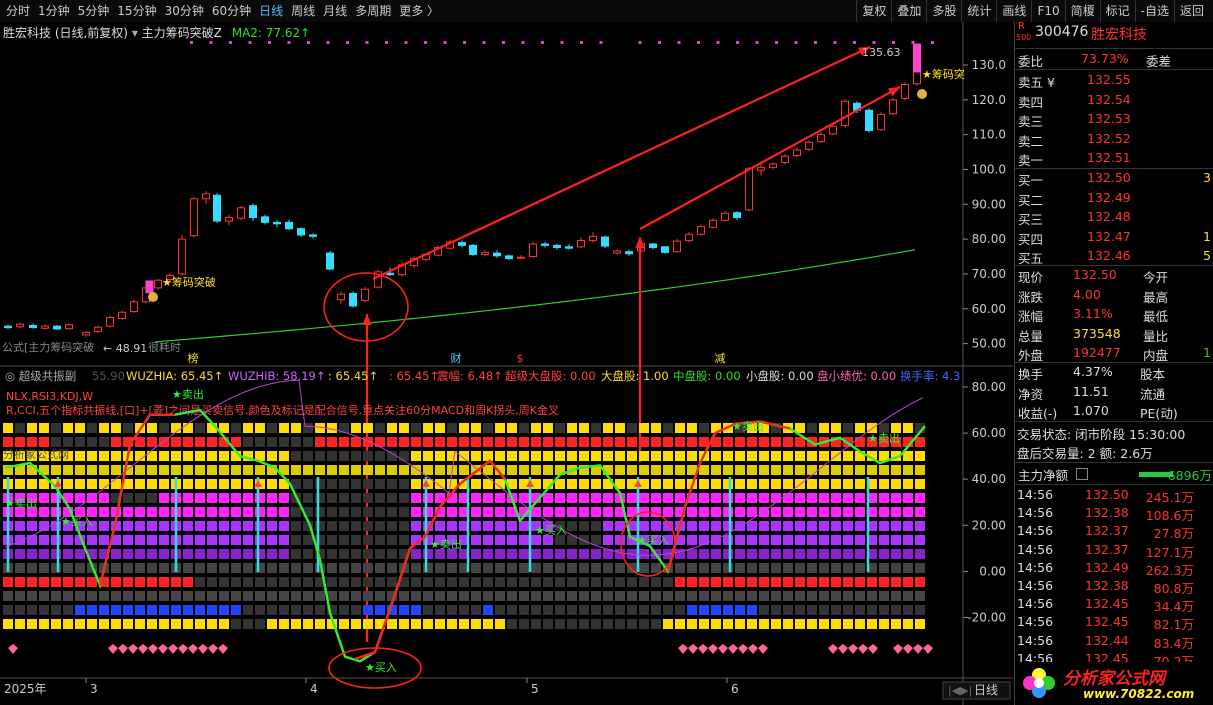  What do you see at coordinates (723, 649) in the screenshot?
I see `diamond-marker` at bounding box center [723, 649].